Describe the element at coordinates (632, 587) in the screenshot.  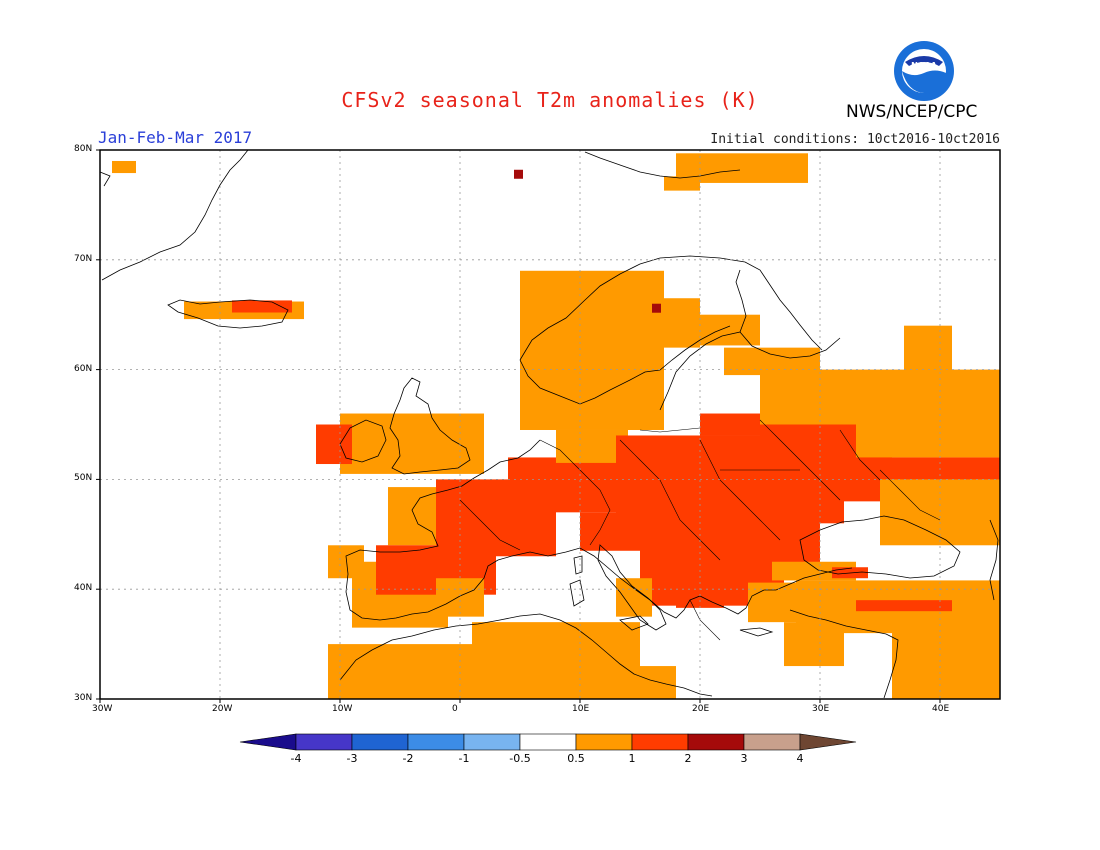
I see `italy-coast` at that location.